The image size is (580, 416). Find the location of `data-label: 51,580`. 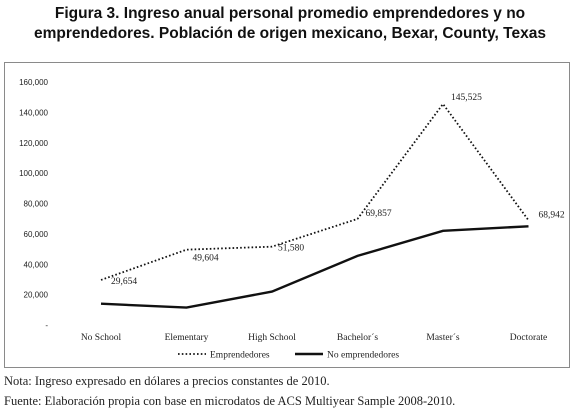

data-label: 51,580 is located at coordinates (291, 249).